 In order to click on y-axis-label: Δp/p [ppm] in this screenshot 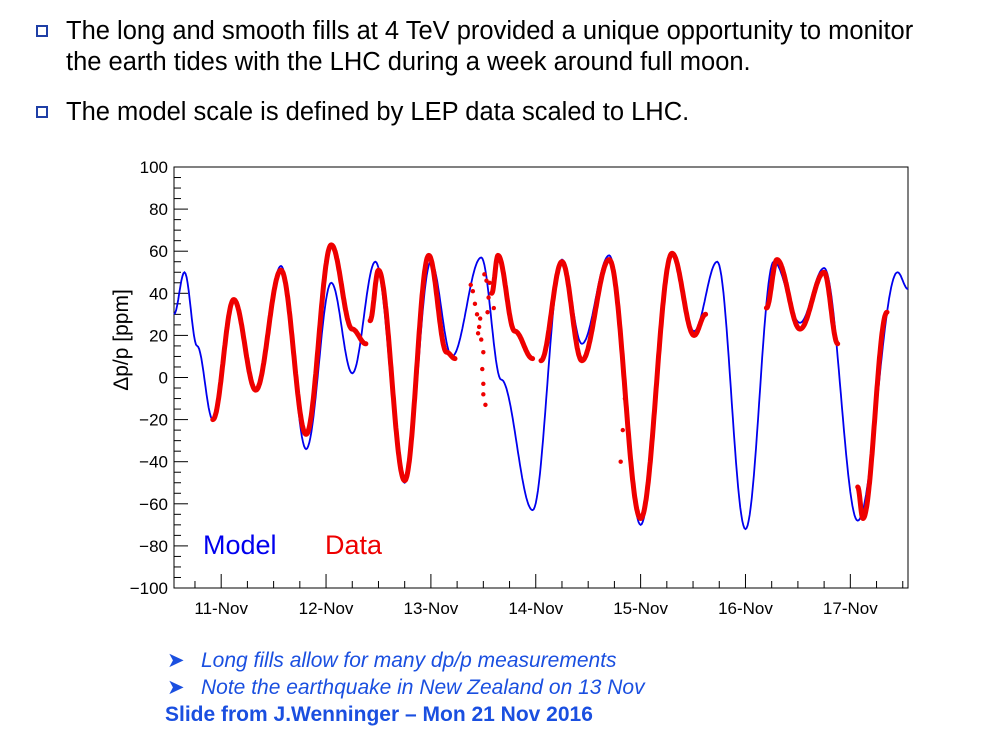, I will do `click(121, 340)`.